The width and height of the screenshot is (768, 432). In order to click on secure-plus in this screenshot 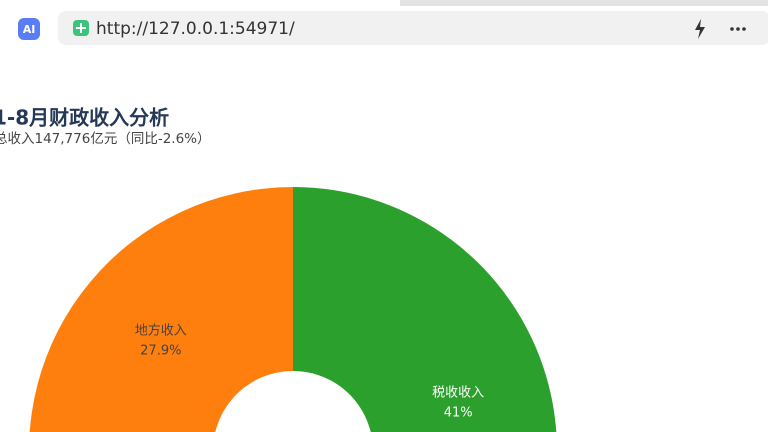, I will do `click(81, 28)`.